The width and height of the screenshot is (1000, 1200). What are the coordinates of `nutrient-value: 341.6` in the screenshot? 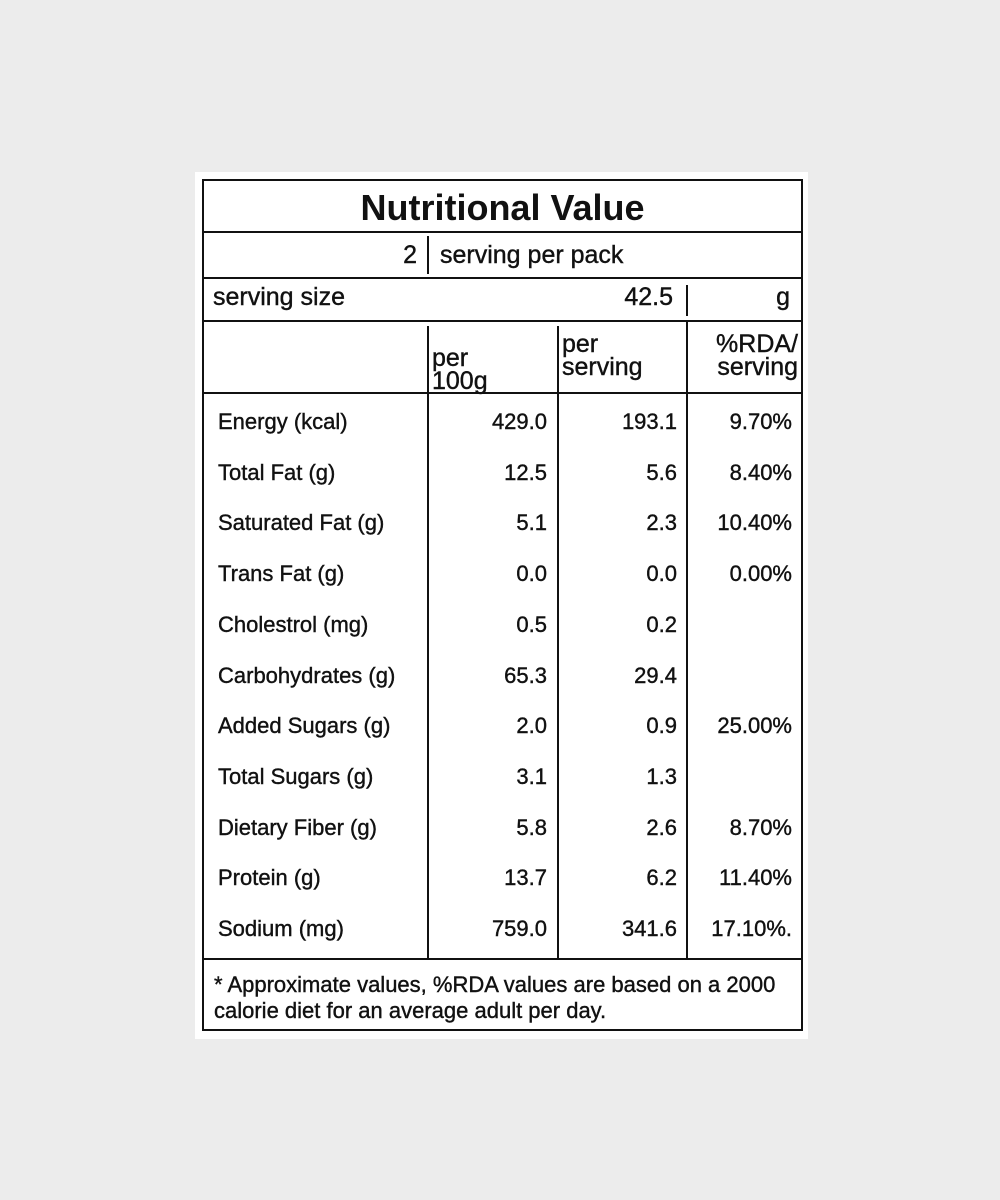 It's located at (649, 928).